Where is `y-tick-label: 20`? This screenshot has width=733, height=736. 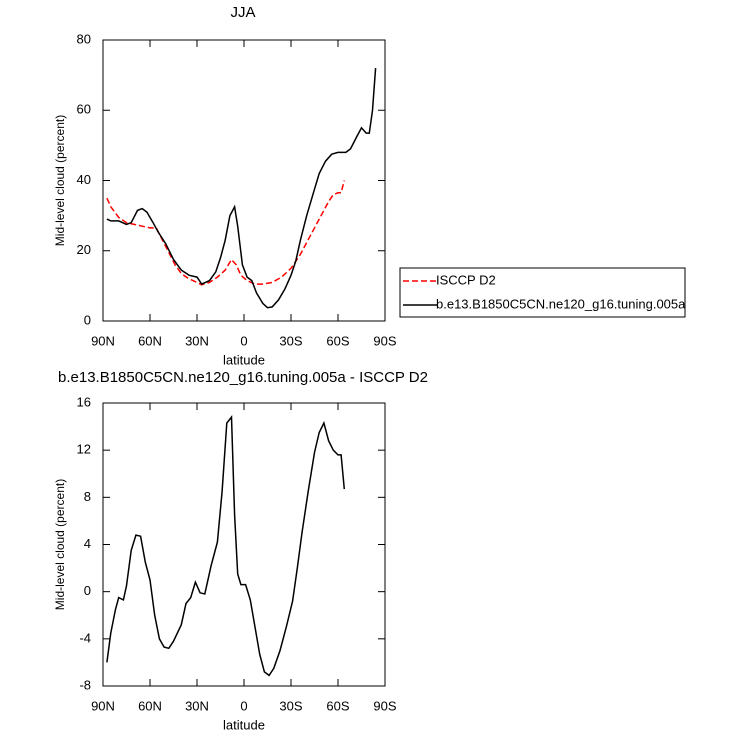
y-tick-label: 20 is located at coordinates (84, 249).